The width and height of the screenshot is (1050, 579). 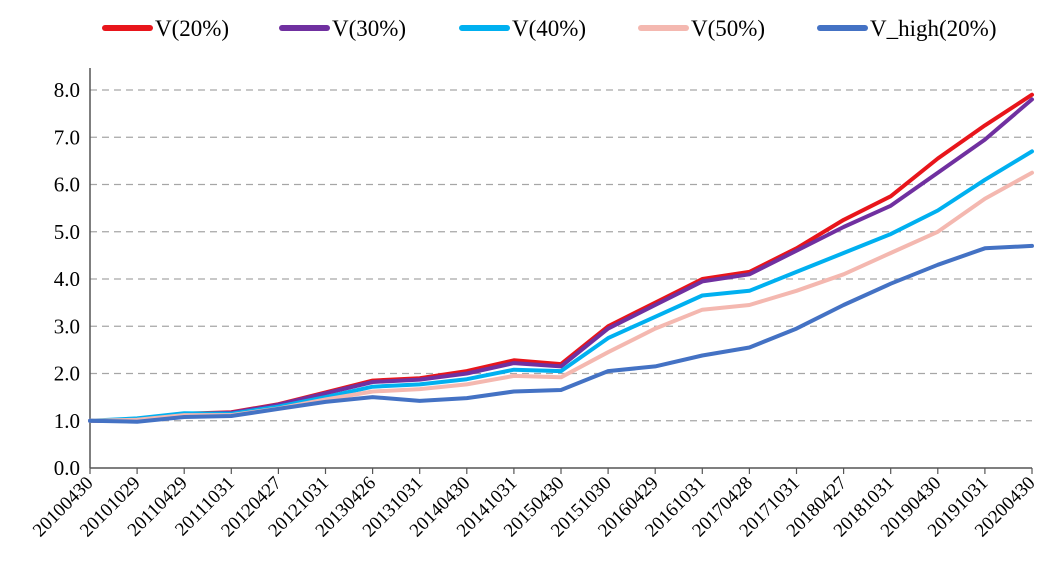 What do you see at coordinates (67, 421) in the screenshot?
I see `y-tick-label: 1.0` at bounding box center [67, 421].